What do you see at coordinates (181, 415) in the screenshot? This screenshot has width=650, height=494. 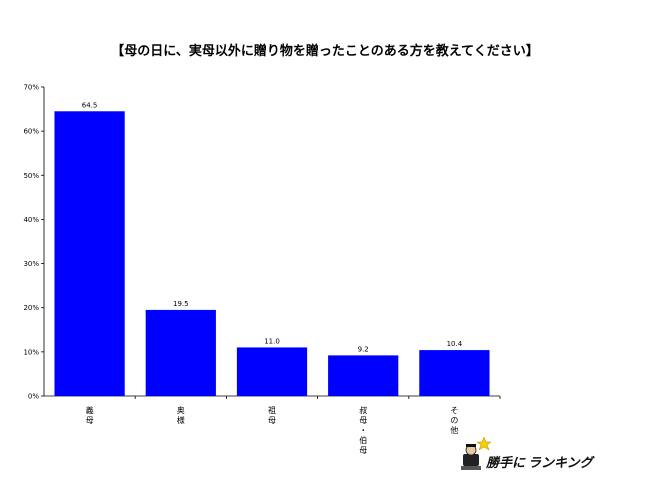 I see `x-tick-label: 奥様` at bounding box center [181, 415].